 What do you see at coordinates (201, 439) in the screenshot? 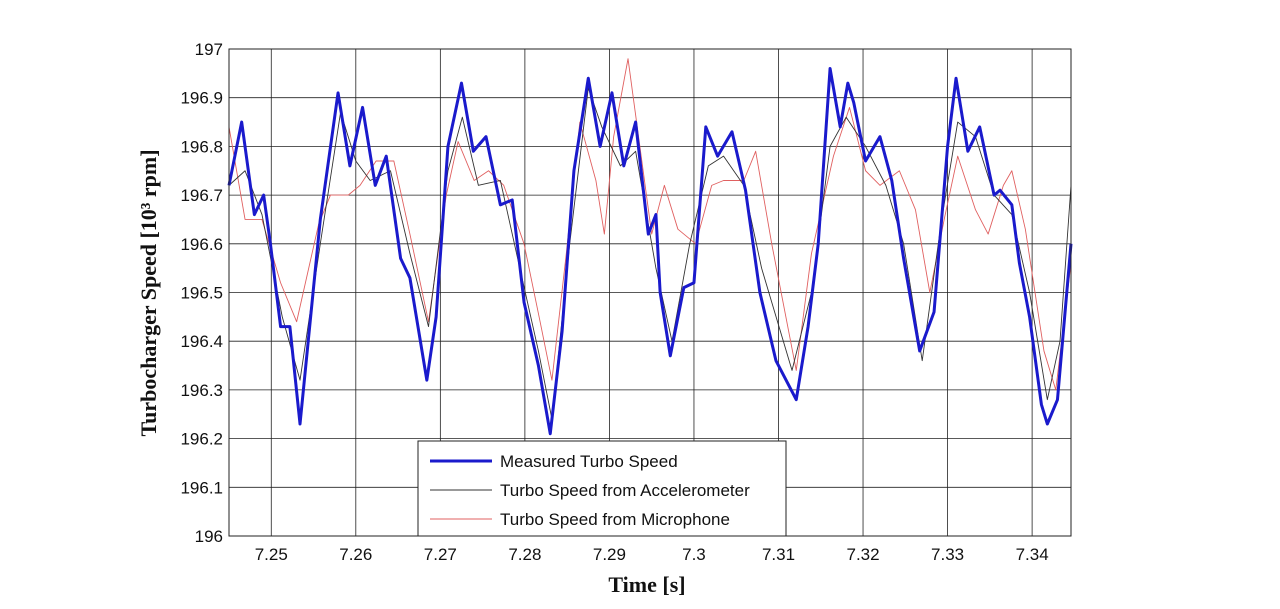
I see `y-tick-label: 196.2` at bounding box center [201, 439].